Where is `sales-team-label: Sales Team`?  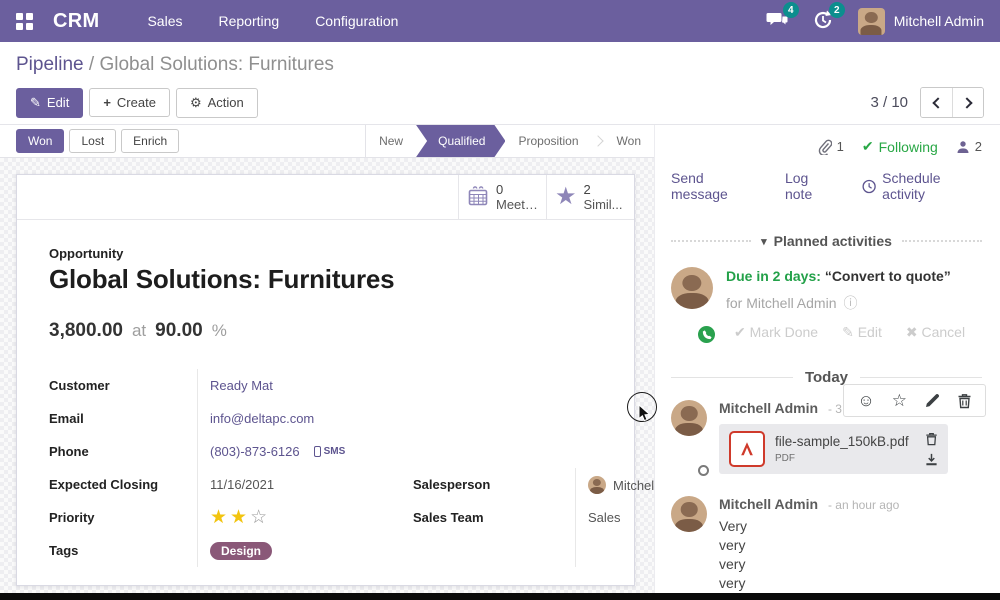
sales-team-label: Sales Team is located at coordinates (448, 517).